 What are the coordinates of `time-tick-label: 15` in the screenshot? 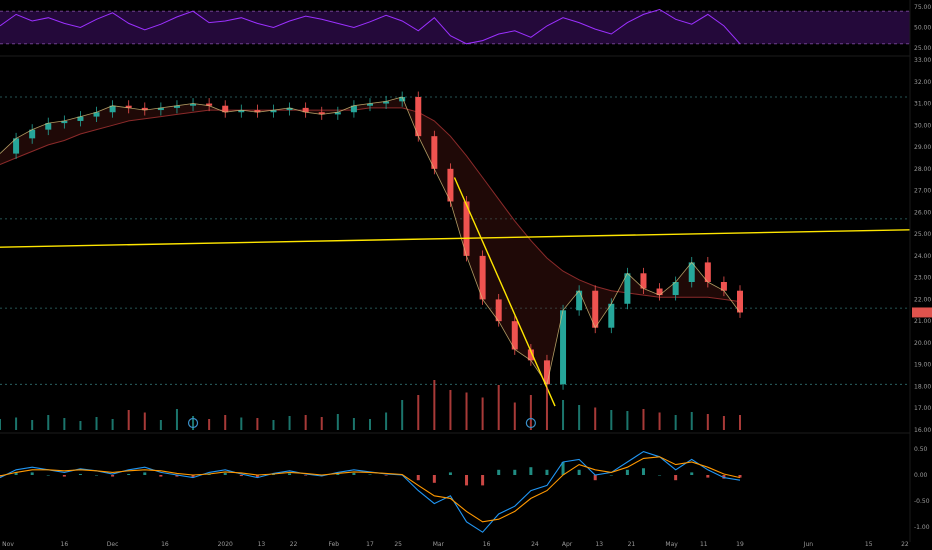 It's located at (869, 544).